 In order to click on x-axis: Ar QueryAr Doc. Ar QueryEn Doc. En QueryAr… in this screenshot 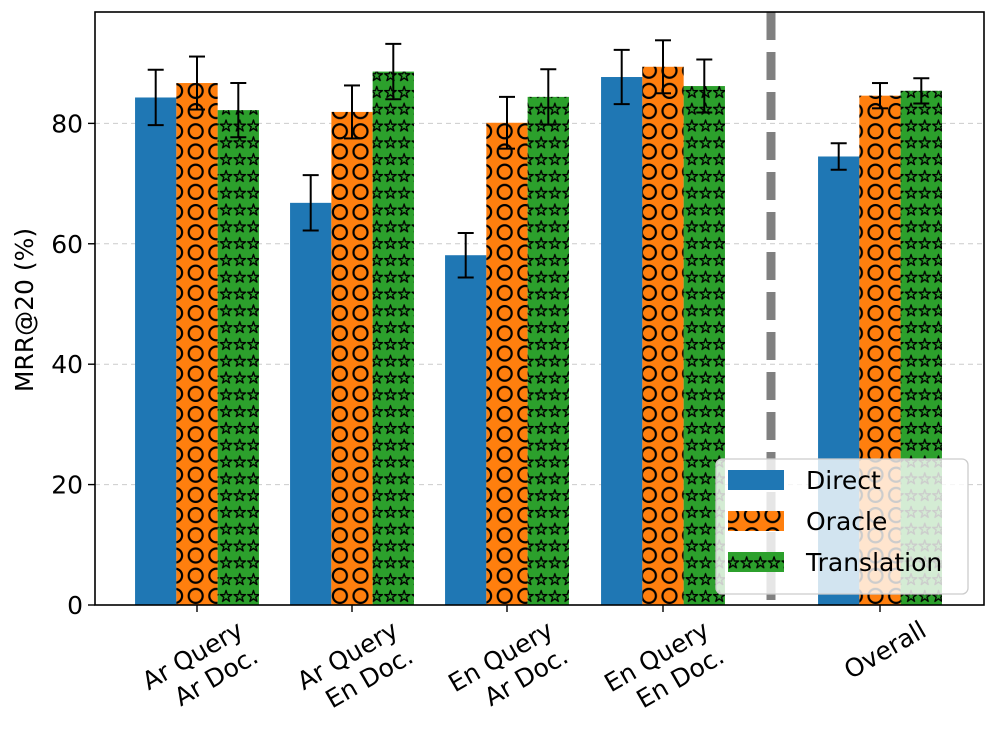, I will do `click(534, 664)`.